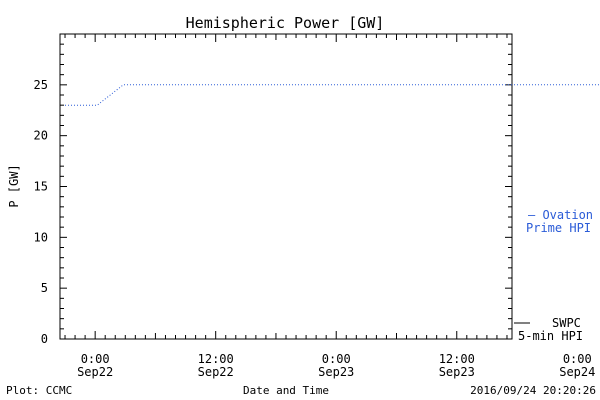 The width and height of the screenshot is (600, 400). Describe the element at coordinates (41, 237) in the screenshot. I see `y-tick-label: 10` at that location.